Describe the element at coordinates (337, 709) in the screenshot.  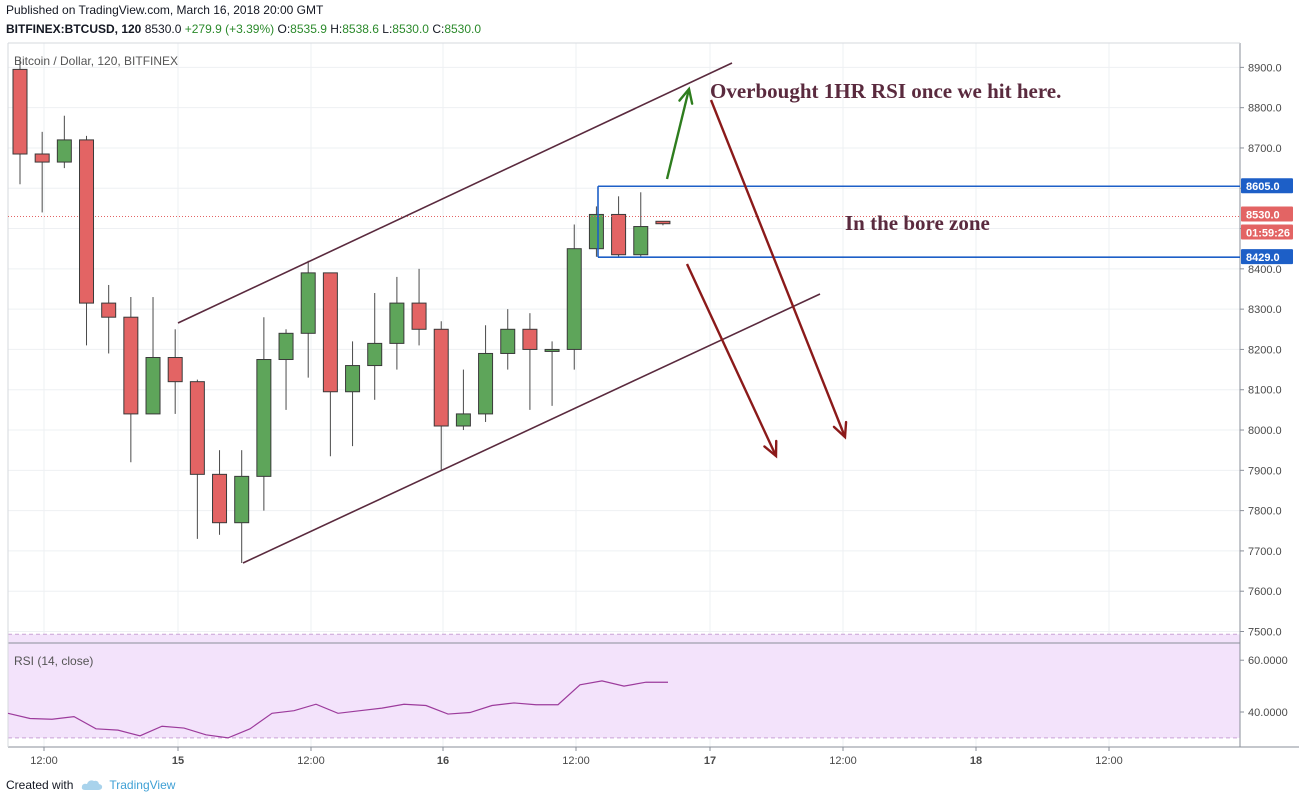
I see `rsi-line` at that location.